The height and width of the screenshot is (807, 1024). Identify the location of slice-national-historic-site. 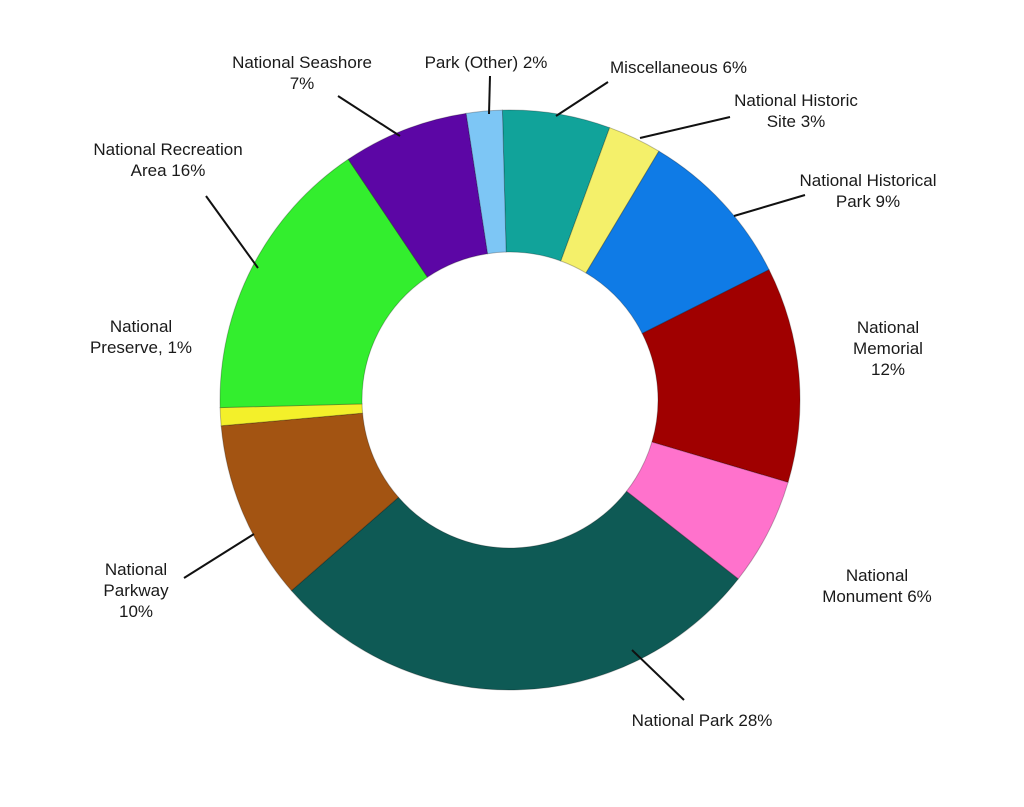
(610, 200).